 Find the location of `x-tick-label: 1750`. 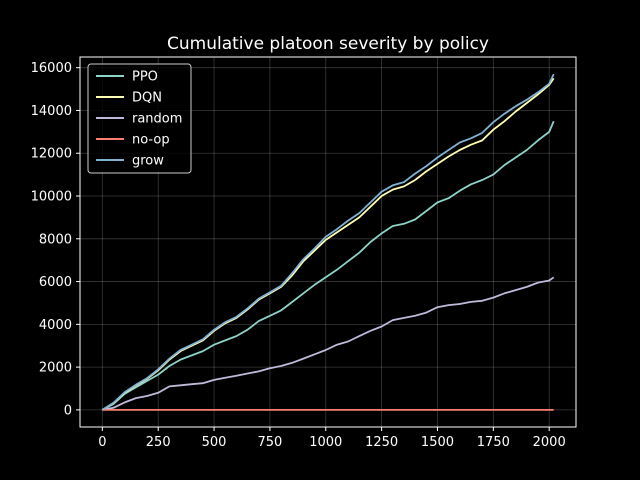

x-tick-label: 1750 is located at coordinates (493, 442).